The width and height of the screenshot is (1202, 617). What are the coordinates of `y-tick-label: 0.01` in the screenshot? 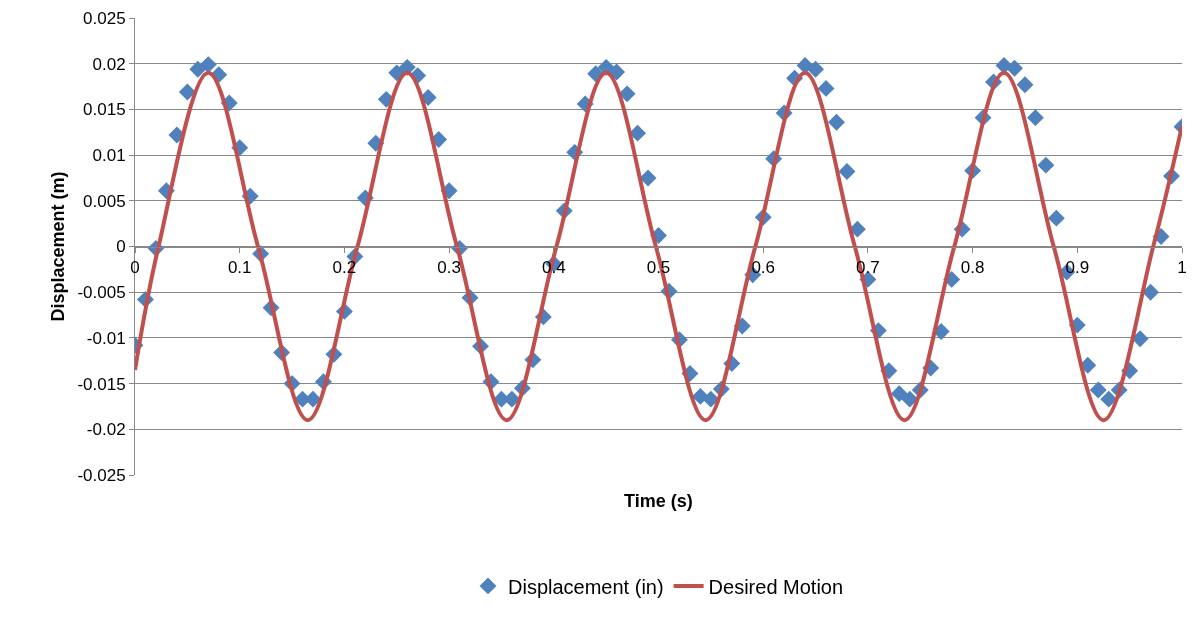 It's located at (109, 156).